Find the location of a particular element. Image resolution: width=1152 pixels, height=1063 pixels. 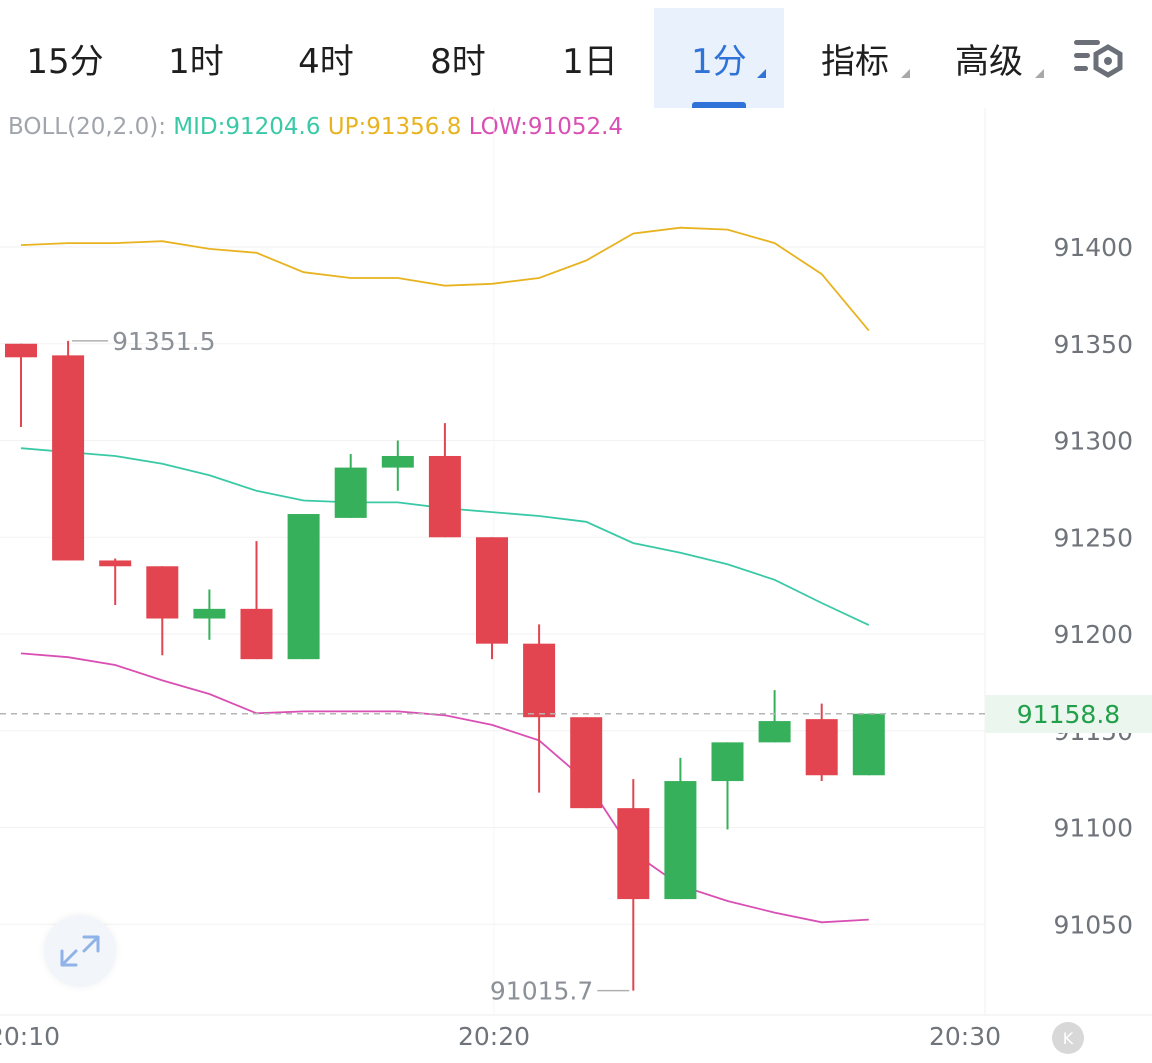

timeframe-tab-bar: 15分 1时 4时 8时 1日 1分 指标 高级 is located at coordinates (576, 54).